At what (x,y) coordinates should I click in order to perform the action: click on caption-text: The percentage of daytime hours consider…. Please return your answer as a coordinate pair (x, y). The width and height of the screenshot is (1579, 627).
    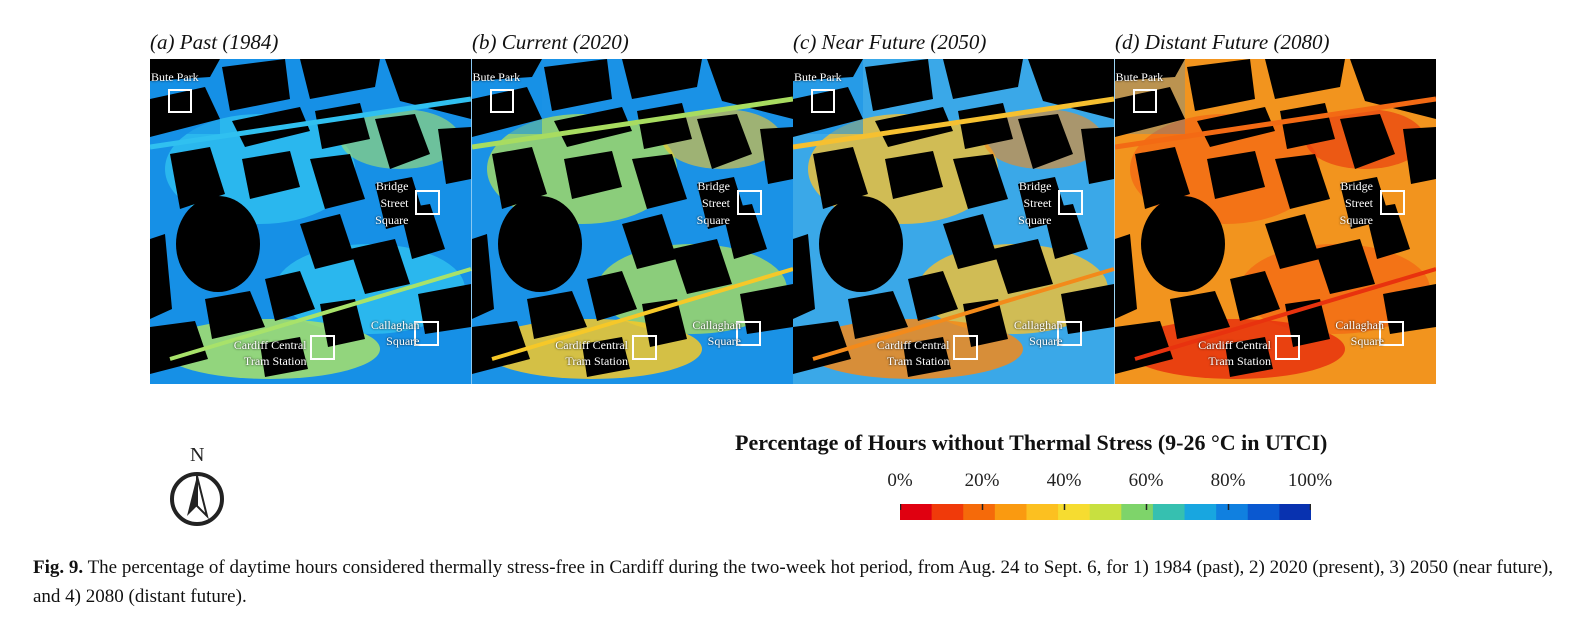
    Looking at the image, I should click on (793, 582).